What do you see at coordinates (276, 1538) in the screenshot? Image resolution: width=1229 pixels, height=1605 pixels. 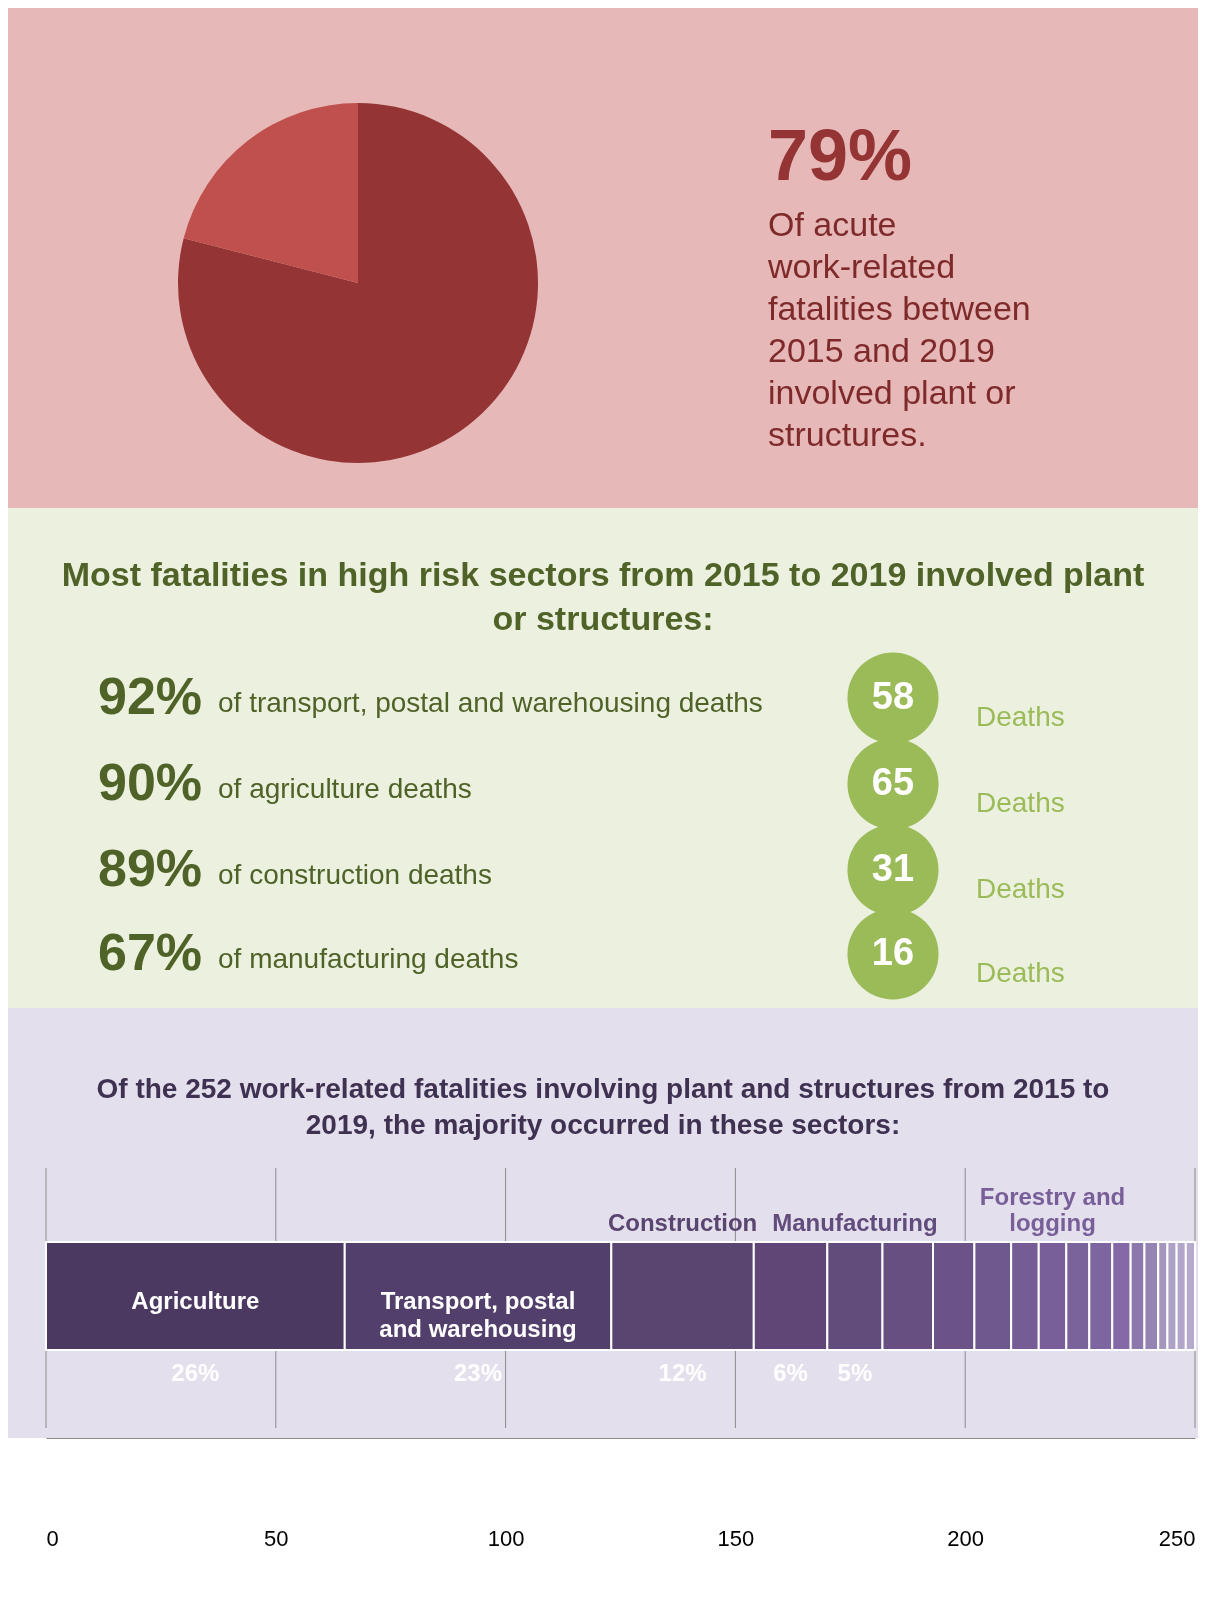 I see `x-tick-label: 50` at bounding box center [276, 1538].